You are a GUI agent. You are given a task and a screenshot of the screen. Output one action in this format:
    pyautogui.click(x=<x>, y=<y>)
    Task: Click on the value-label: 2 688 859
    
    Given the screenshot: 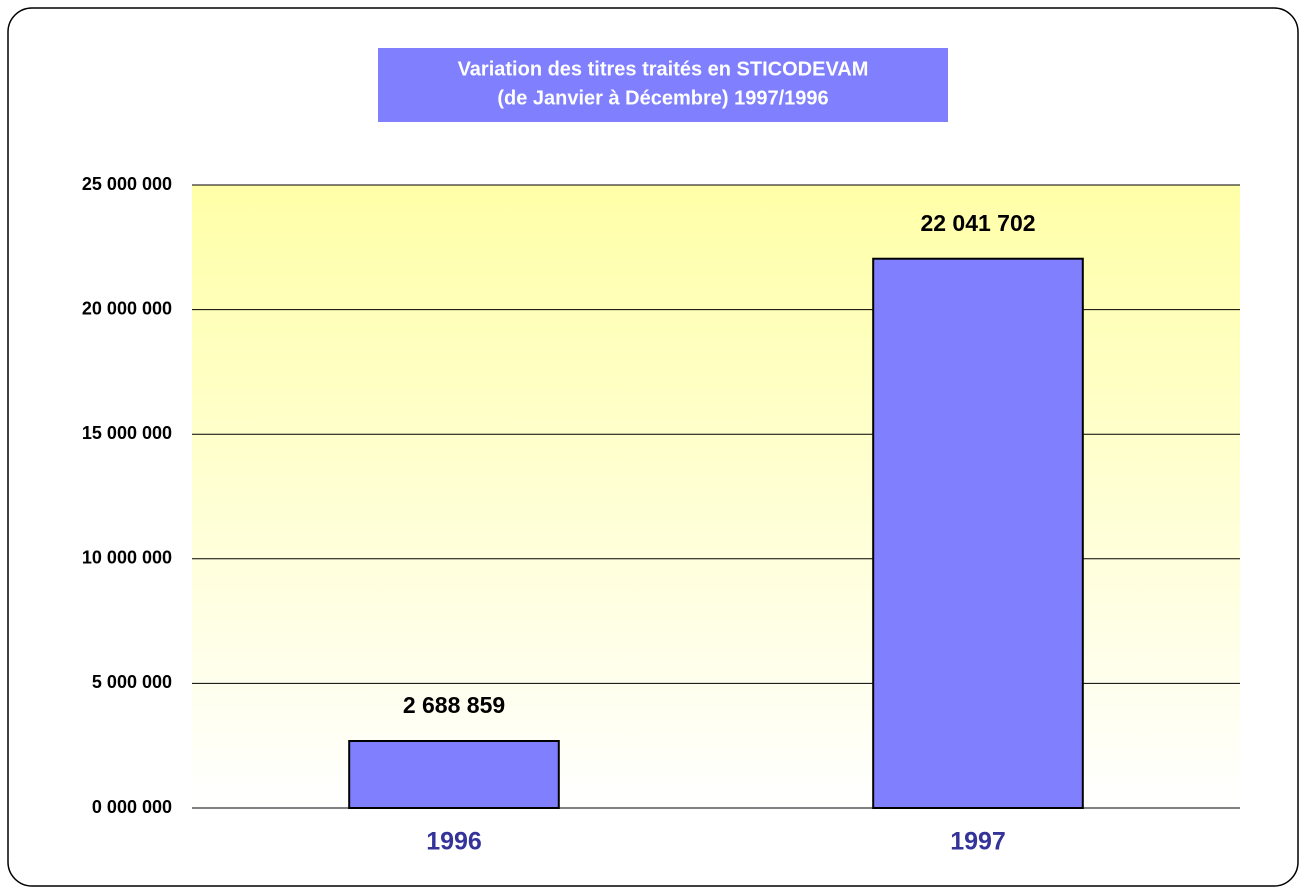 What is the action you would take?
    pyautogui.click(x=454, y=705)
    